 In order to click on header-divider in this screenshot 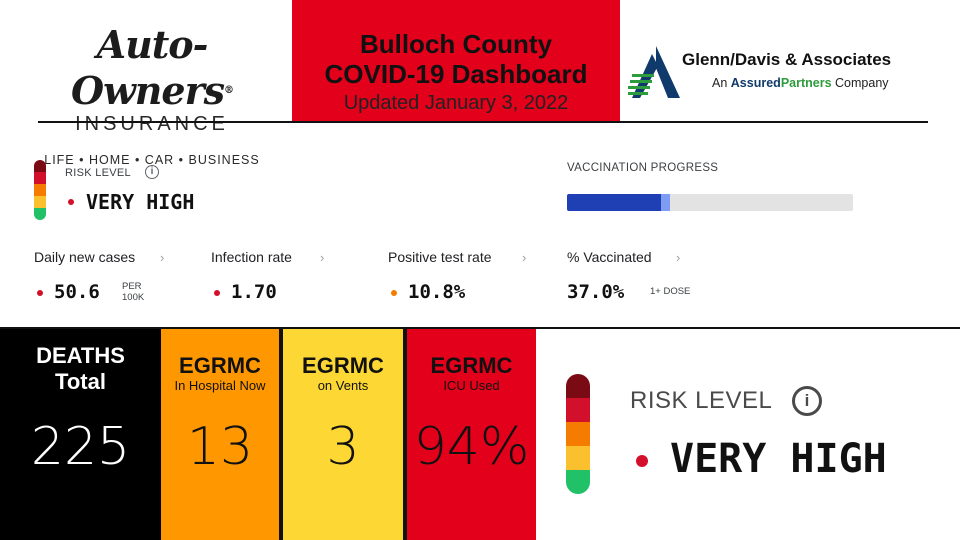, I will do `click(483, 122)`.